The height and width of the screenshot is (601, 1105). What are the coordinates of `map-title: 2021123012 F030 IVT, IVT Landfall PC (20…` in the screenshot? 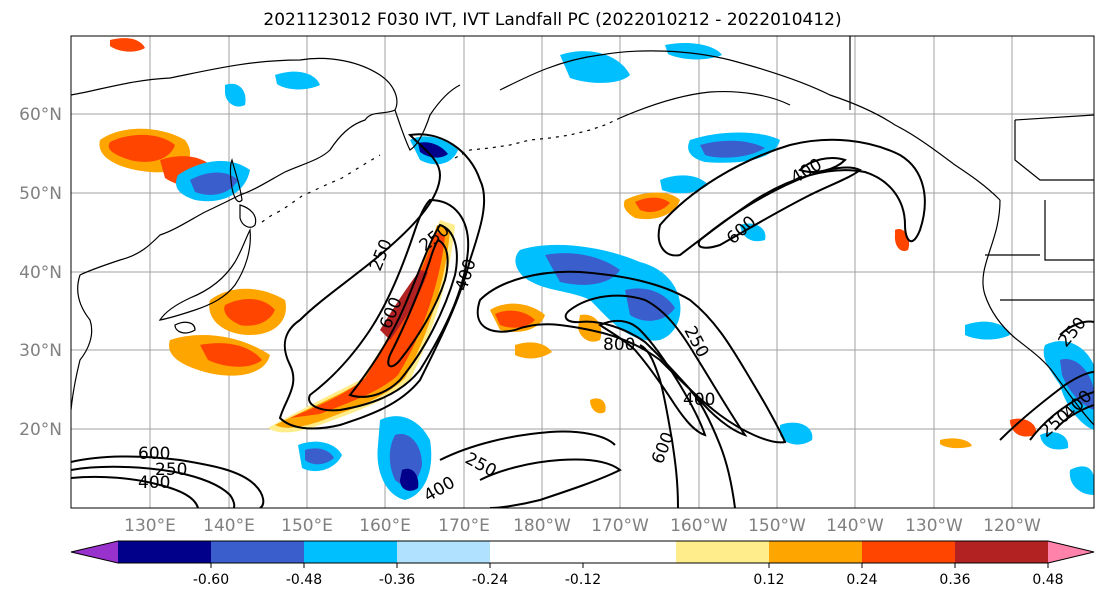 It's located at (552, 20).